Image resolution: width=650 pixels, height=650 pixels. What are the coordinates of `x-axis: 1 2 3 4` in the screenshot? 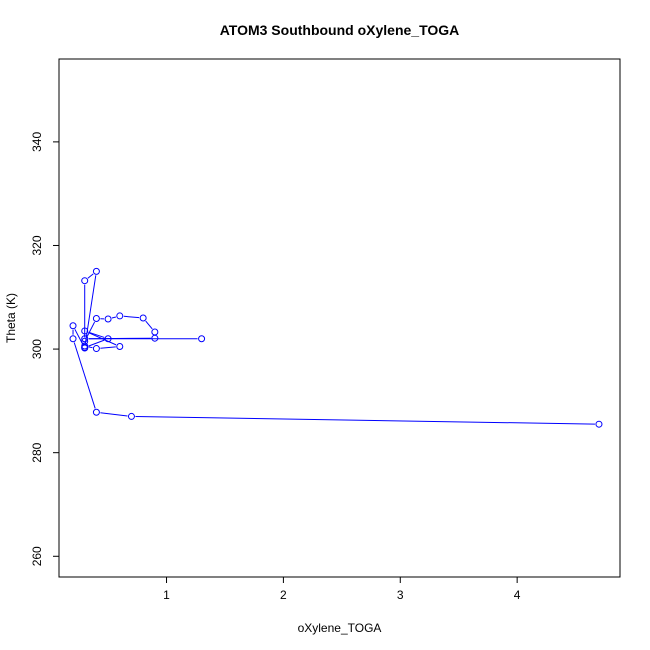 It's located at (342, 589).